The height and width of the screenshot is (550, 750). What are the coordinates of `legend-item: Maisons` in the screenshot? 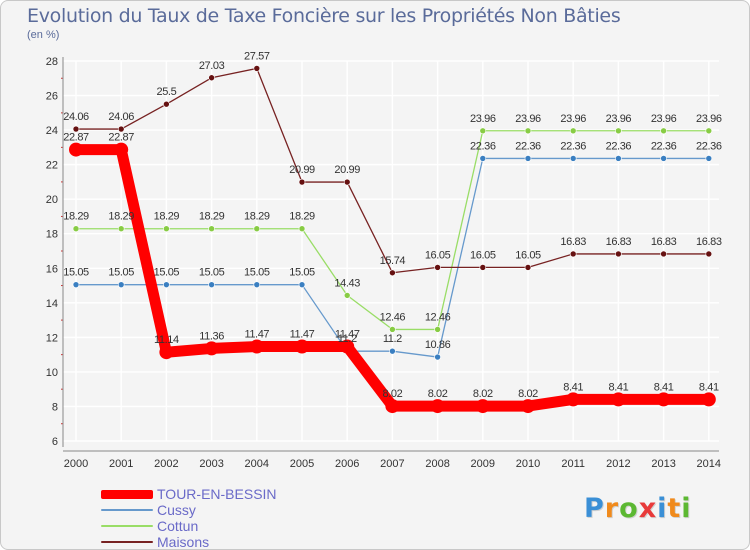 It's located at (189, 541).